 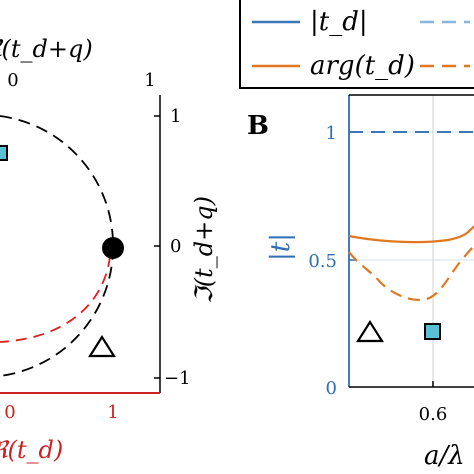 What do you see at coordinates (57, 246) in the screenshot?
I see `panel-a-dashed-circle` at bounding box center [57, 246].